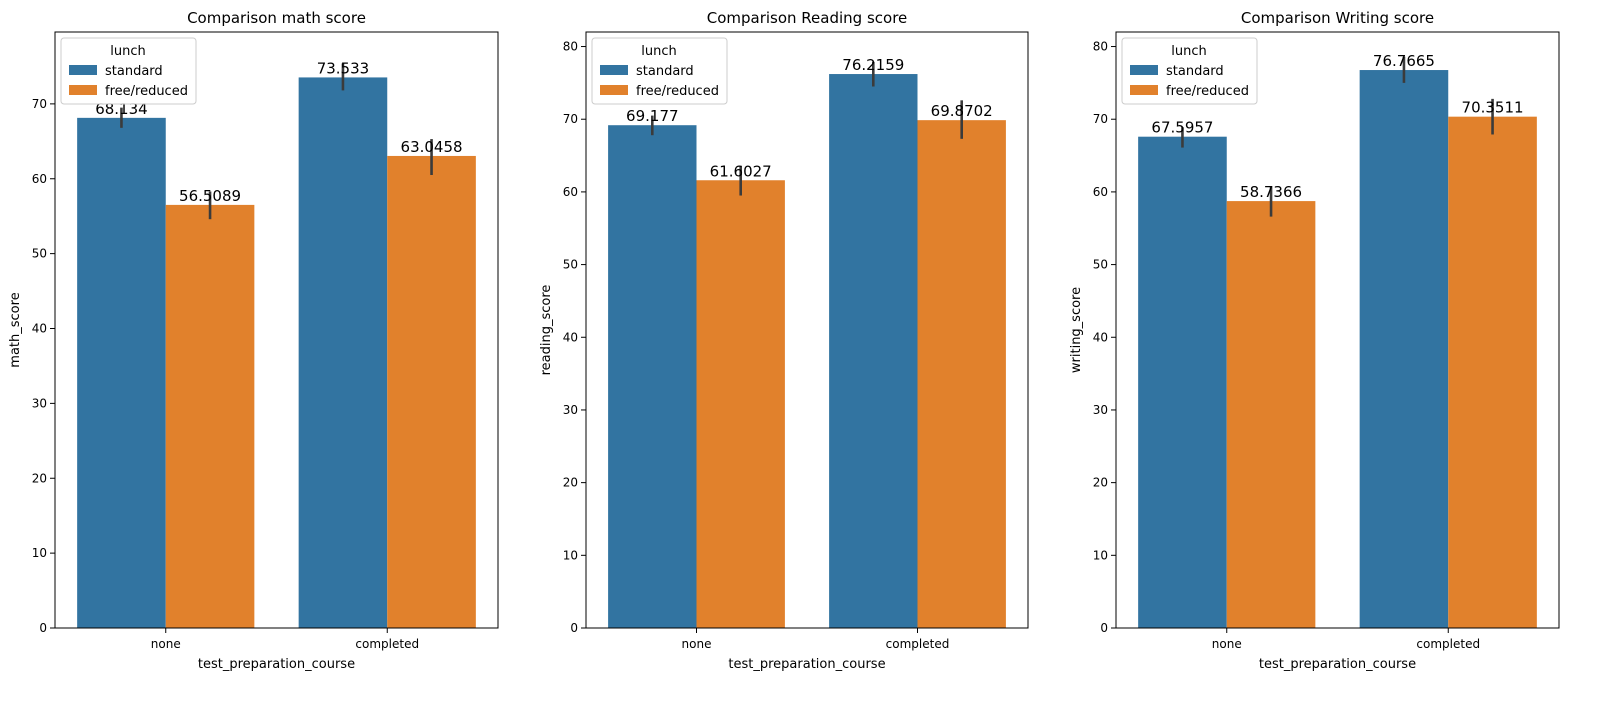  Describe the element at coordinates (1076, 330) in the screenshot. I see `y-axis-label: writing_score` at that location.